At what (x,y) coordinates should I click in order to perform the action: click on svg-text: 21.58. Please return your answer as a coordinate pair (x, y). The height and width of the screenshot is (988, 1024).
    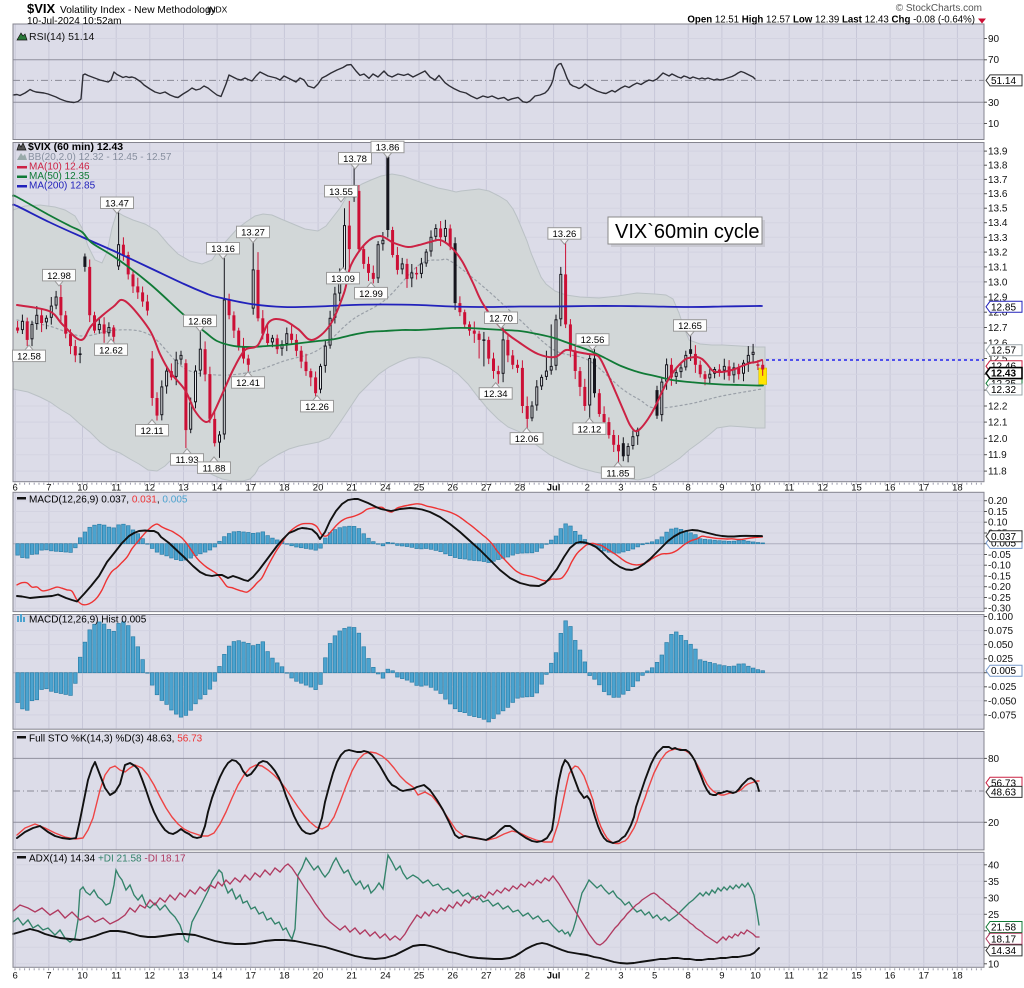
    Looking at the image, I should click on (1003, 928).